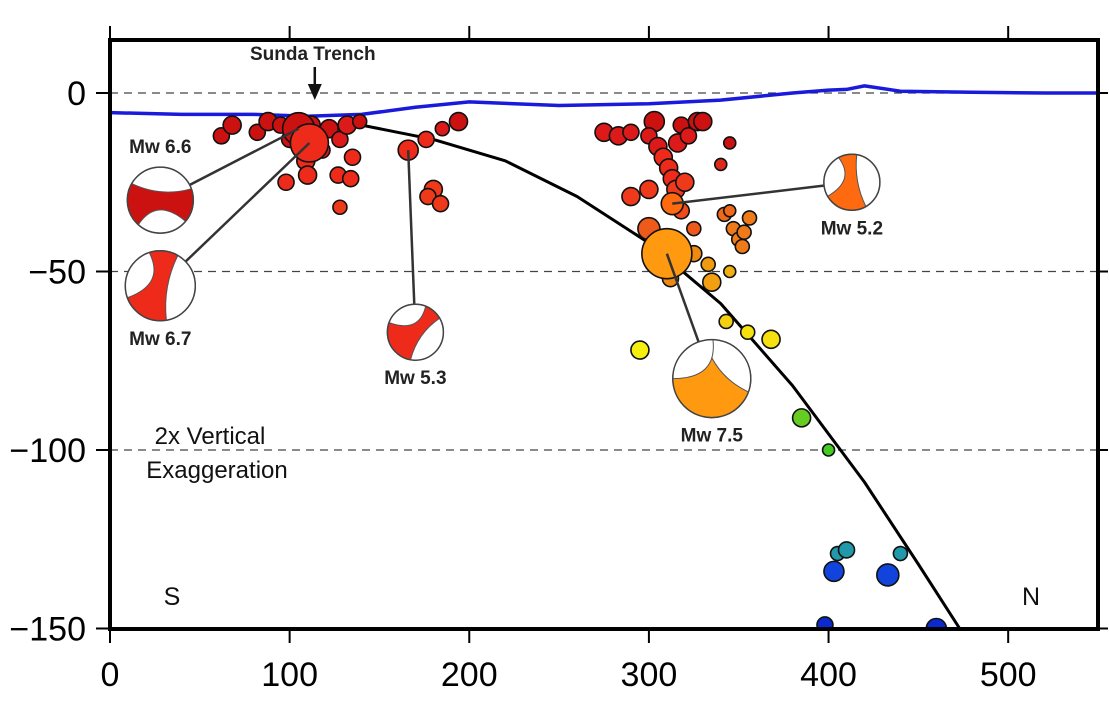 This screenshot has height=716, width=1109. What do you see at coordinates (469, 675) in the screenshot?
I see `x-tick-label: 200` at bounding box center [469, 675].